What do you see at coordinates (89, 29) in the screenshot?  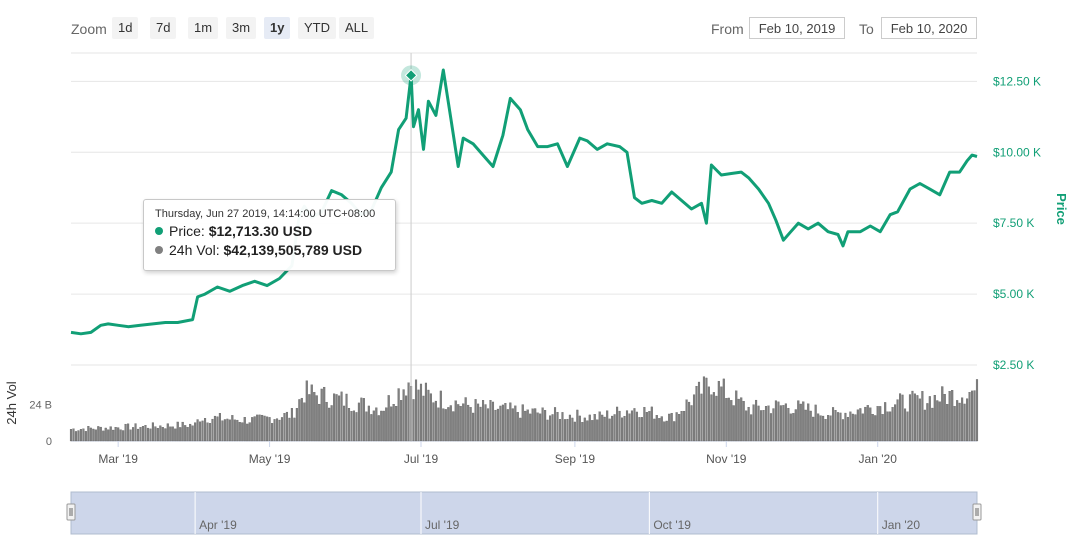 I see `zoom-label: Zoom` at bounding box center [89, 29].